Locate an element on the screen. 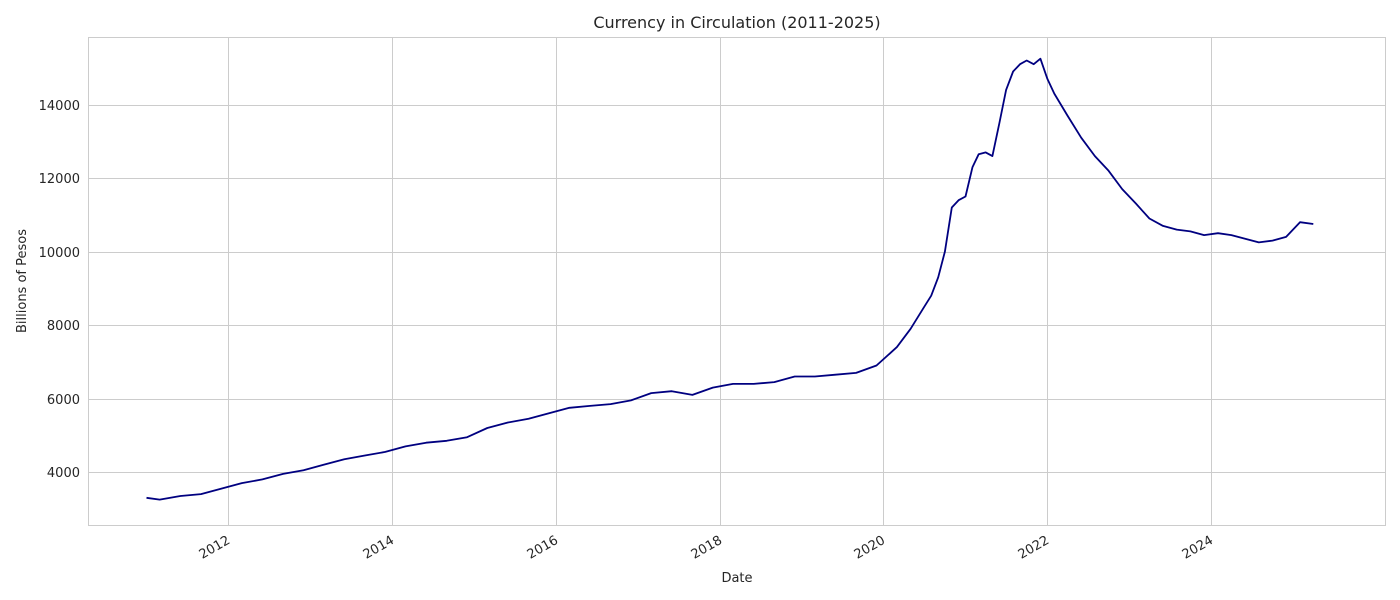  x-tick-label: 2016 is located at coordinates (543, 548).